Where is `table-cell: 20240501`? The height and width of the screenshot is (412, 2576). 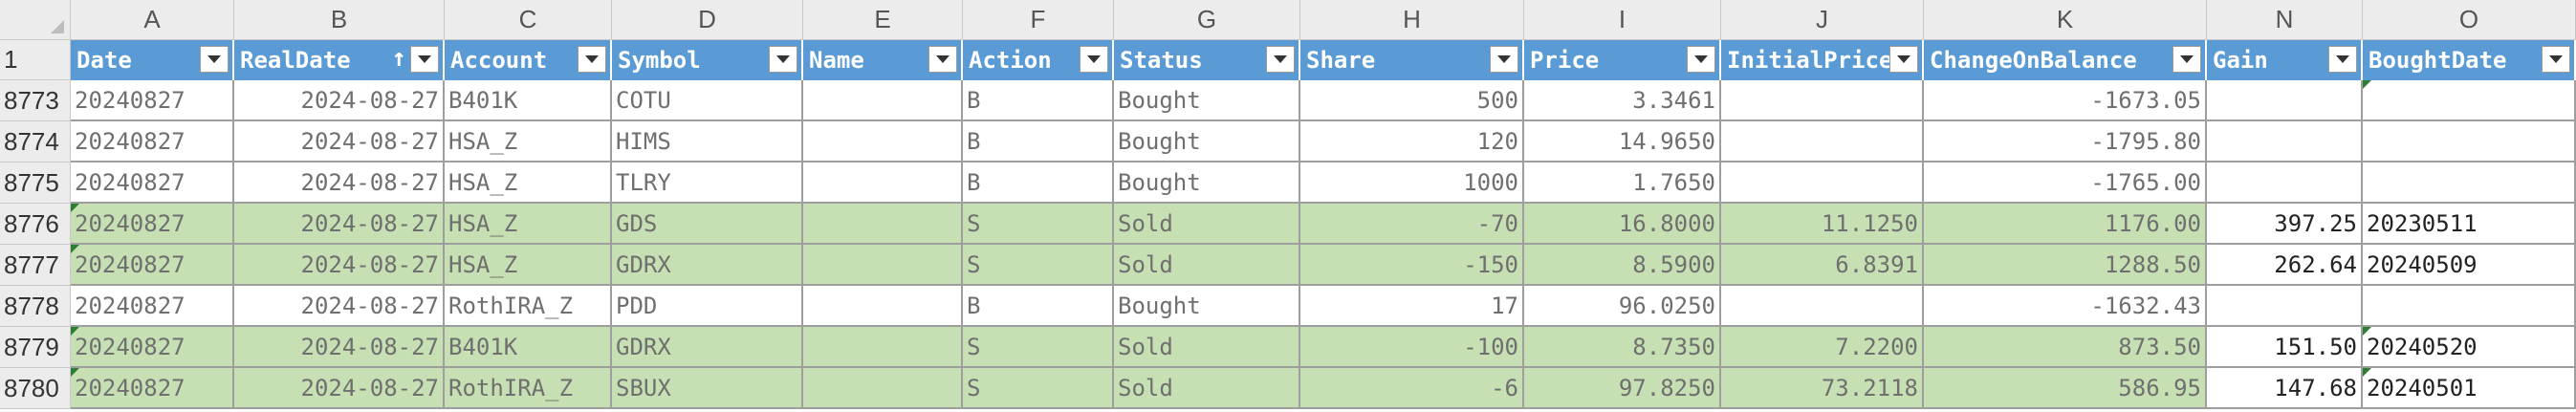
table-cell: 20240501 is located at coordinates (2469, 388).